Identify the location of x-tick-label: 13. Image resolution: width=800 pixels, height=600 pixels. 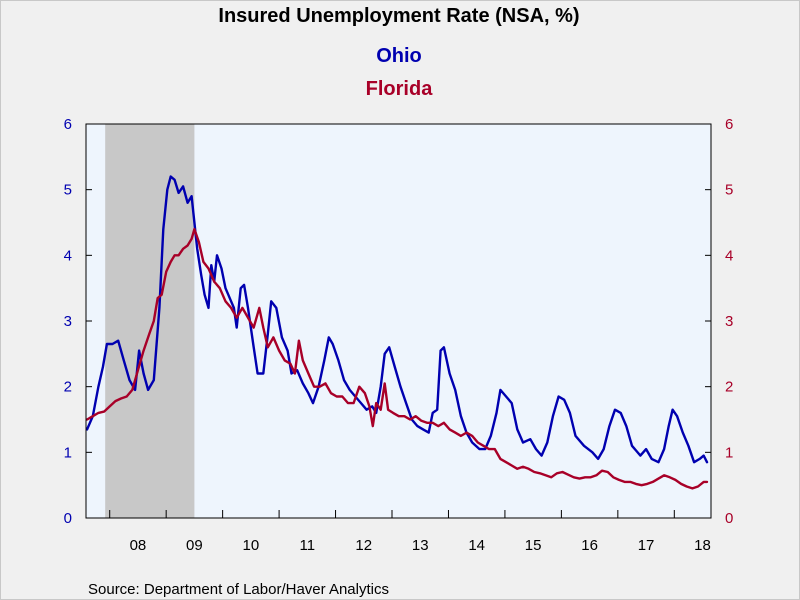
(420, 545).